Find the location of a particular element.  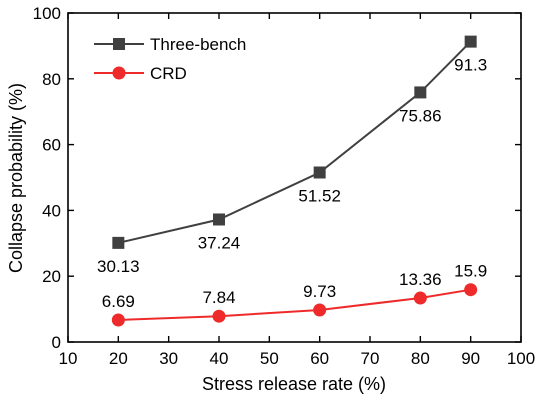

data-label: 9.73 is located at coordinates (319, 291).